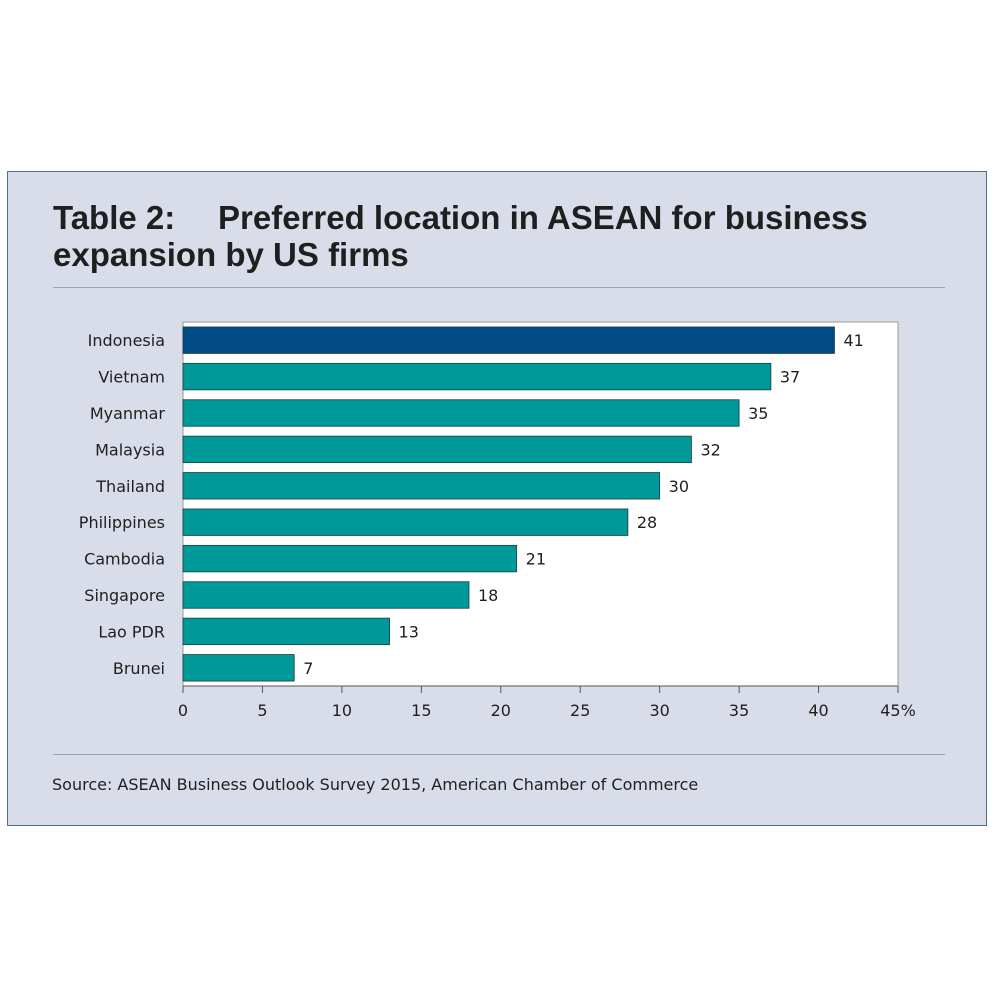 The height and width of the screenshot is (1000, 1000). What do you see at coordinates (139, 668) in the screenshot?
I see `category-label: Brunei` at bounding box center [139, 668].